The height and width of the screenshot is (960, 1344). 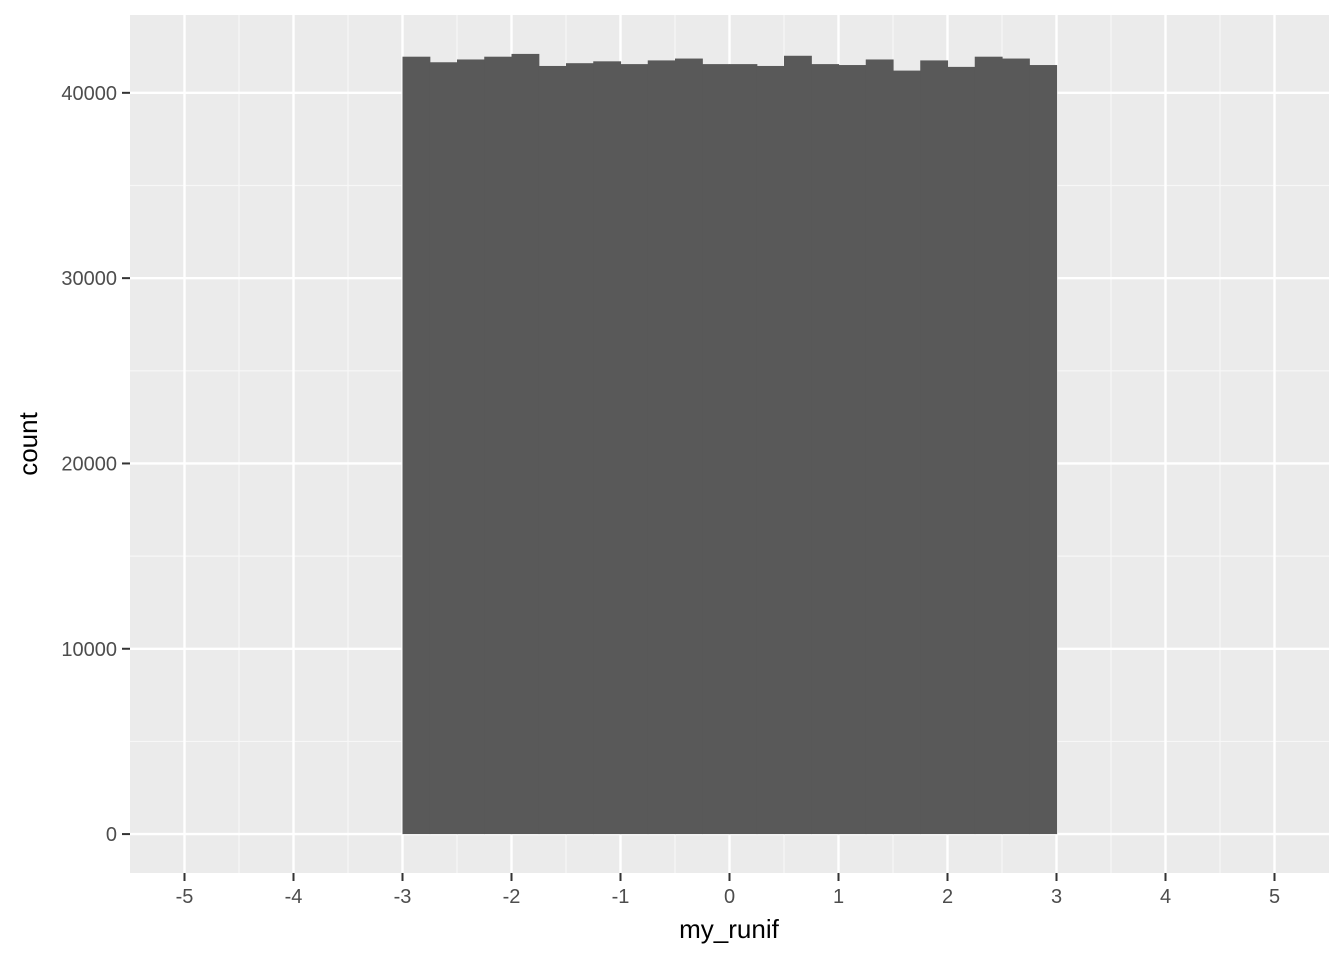 I want to click on y-tick-label: 20000, so click(x=89, y=464).